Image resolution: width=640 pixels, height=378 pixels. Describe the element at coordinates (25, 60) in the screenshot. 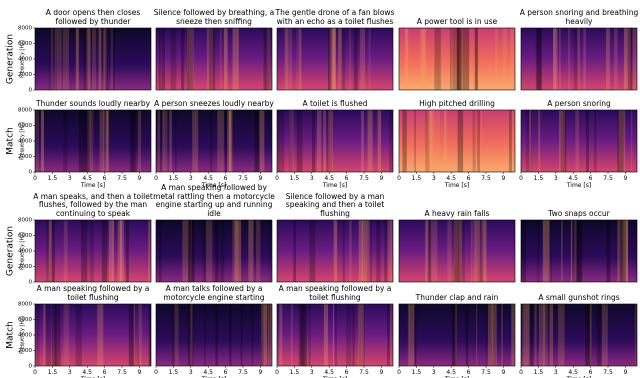

I see `y-tick-label: 4000` at that location.